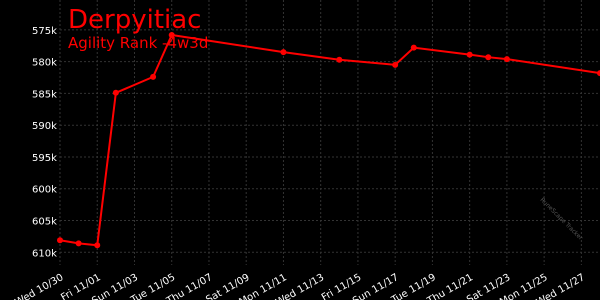 The height and width of the screenshot is (300, 600). Describe the element at coordinates (44, 126) in the screenshot. I see `y-tick-label: 590k` at that location.